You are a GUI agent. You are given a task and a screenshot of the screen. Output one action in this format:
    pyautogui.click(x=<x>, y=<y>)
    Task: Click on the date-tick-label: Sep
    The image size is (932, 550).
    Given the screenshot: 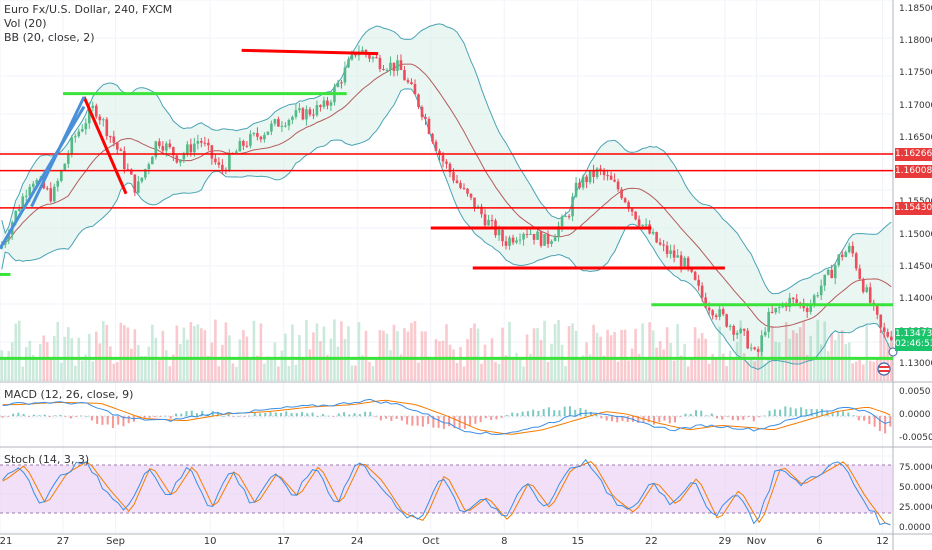 What is the action you would take?
    pyautogui.click(x=115, y=541)
    